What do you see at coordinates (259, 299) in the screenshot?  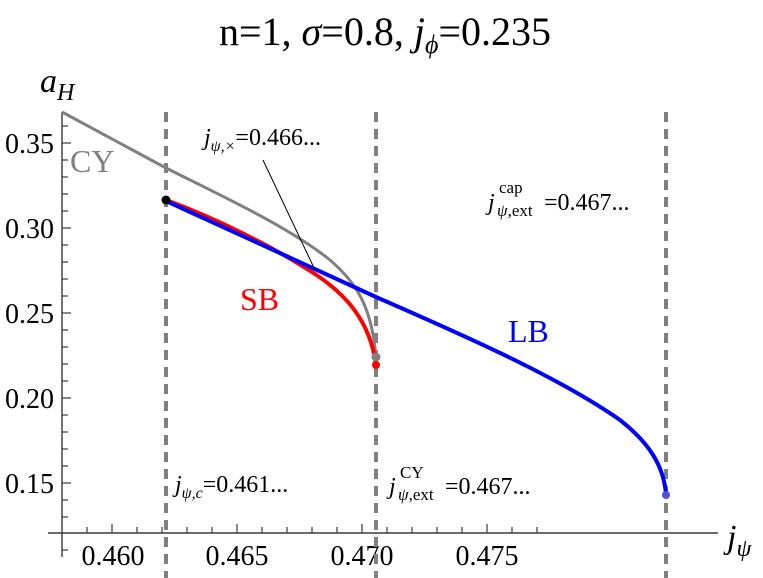 I see `label-sb: SB` at bounding box center [259, 299].